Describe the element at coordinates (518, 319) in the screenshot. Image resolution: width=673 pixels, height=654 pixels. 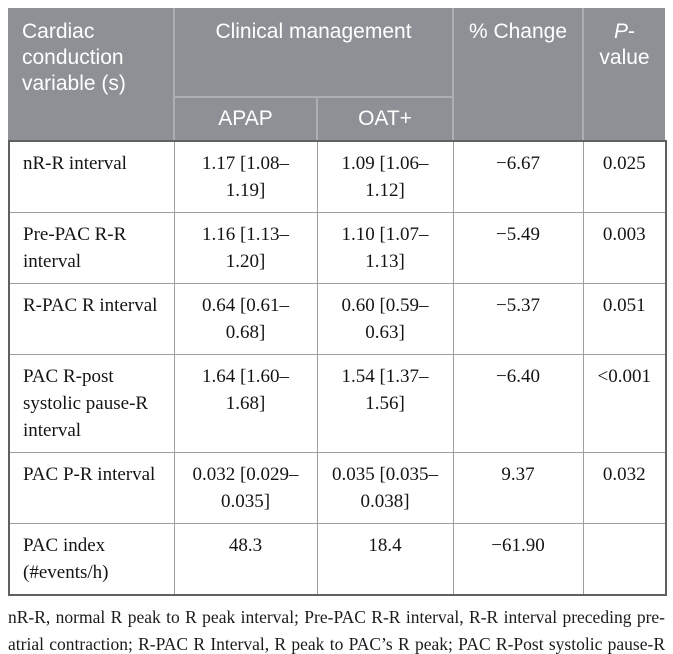
I see `cell-change: −5.37` at that location.